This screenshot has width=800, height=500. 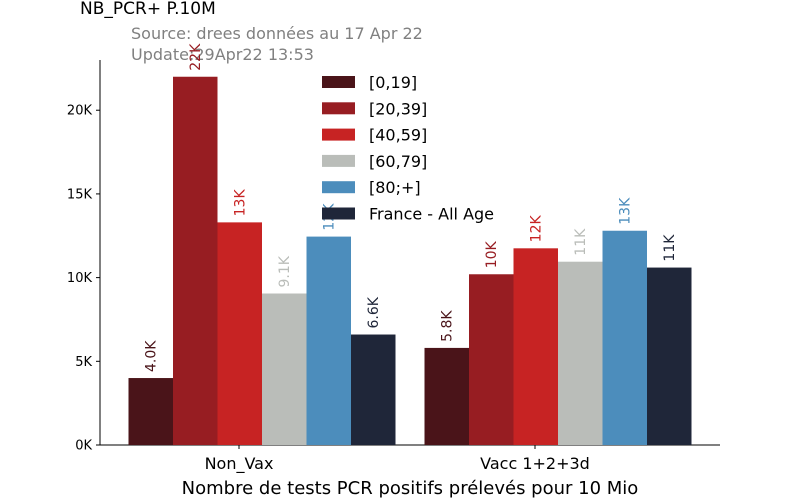 What do you see at coordinates (152, 356) in the screenshot?
I see `data-label: 4.0K` at bounding box center [152, 356].